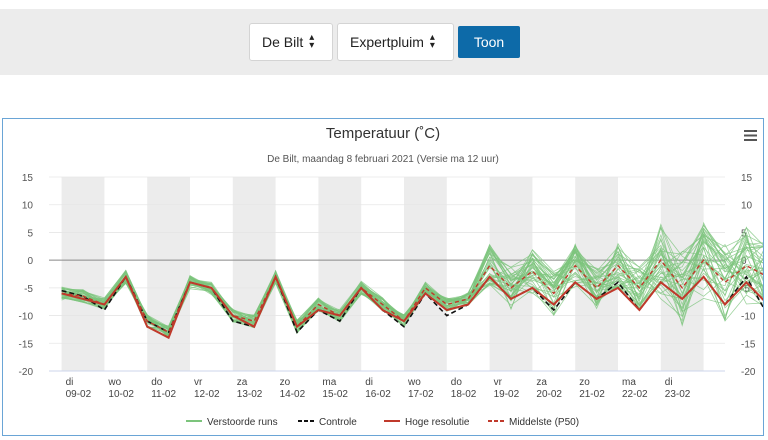 This screenshot has height=440, width=768. Describe the element at coordinates (121, 394) in the screenshot. I see `x-tick-date: 10-02` at that location.